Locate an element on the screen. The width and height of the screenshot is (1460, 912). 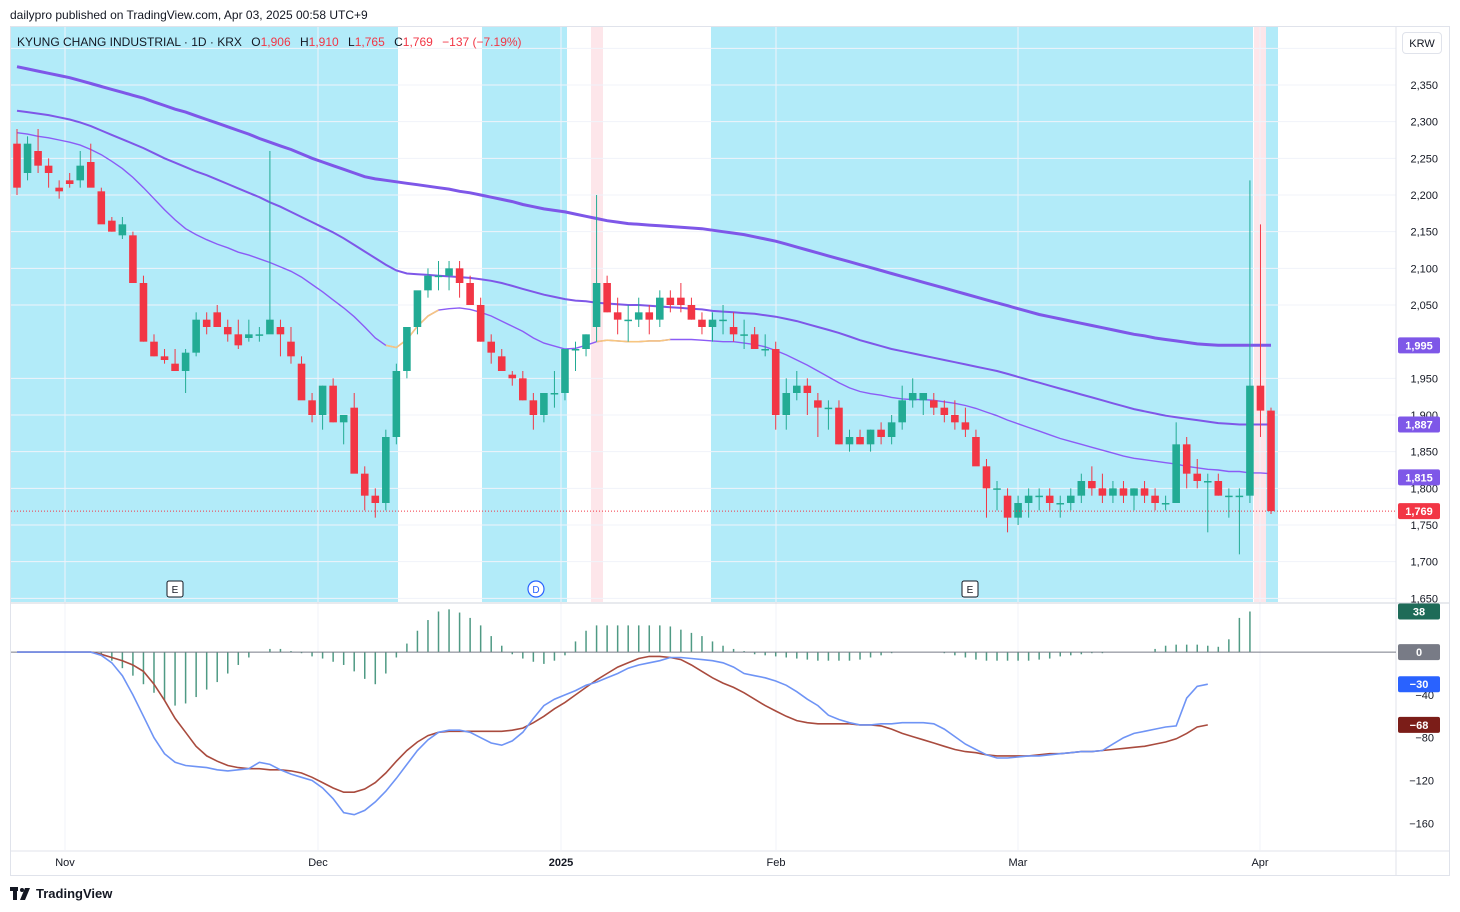
price-tick-label: 2,300 is located at coordinates (1424, 123).